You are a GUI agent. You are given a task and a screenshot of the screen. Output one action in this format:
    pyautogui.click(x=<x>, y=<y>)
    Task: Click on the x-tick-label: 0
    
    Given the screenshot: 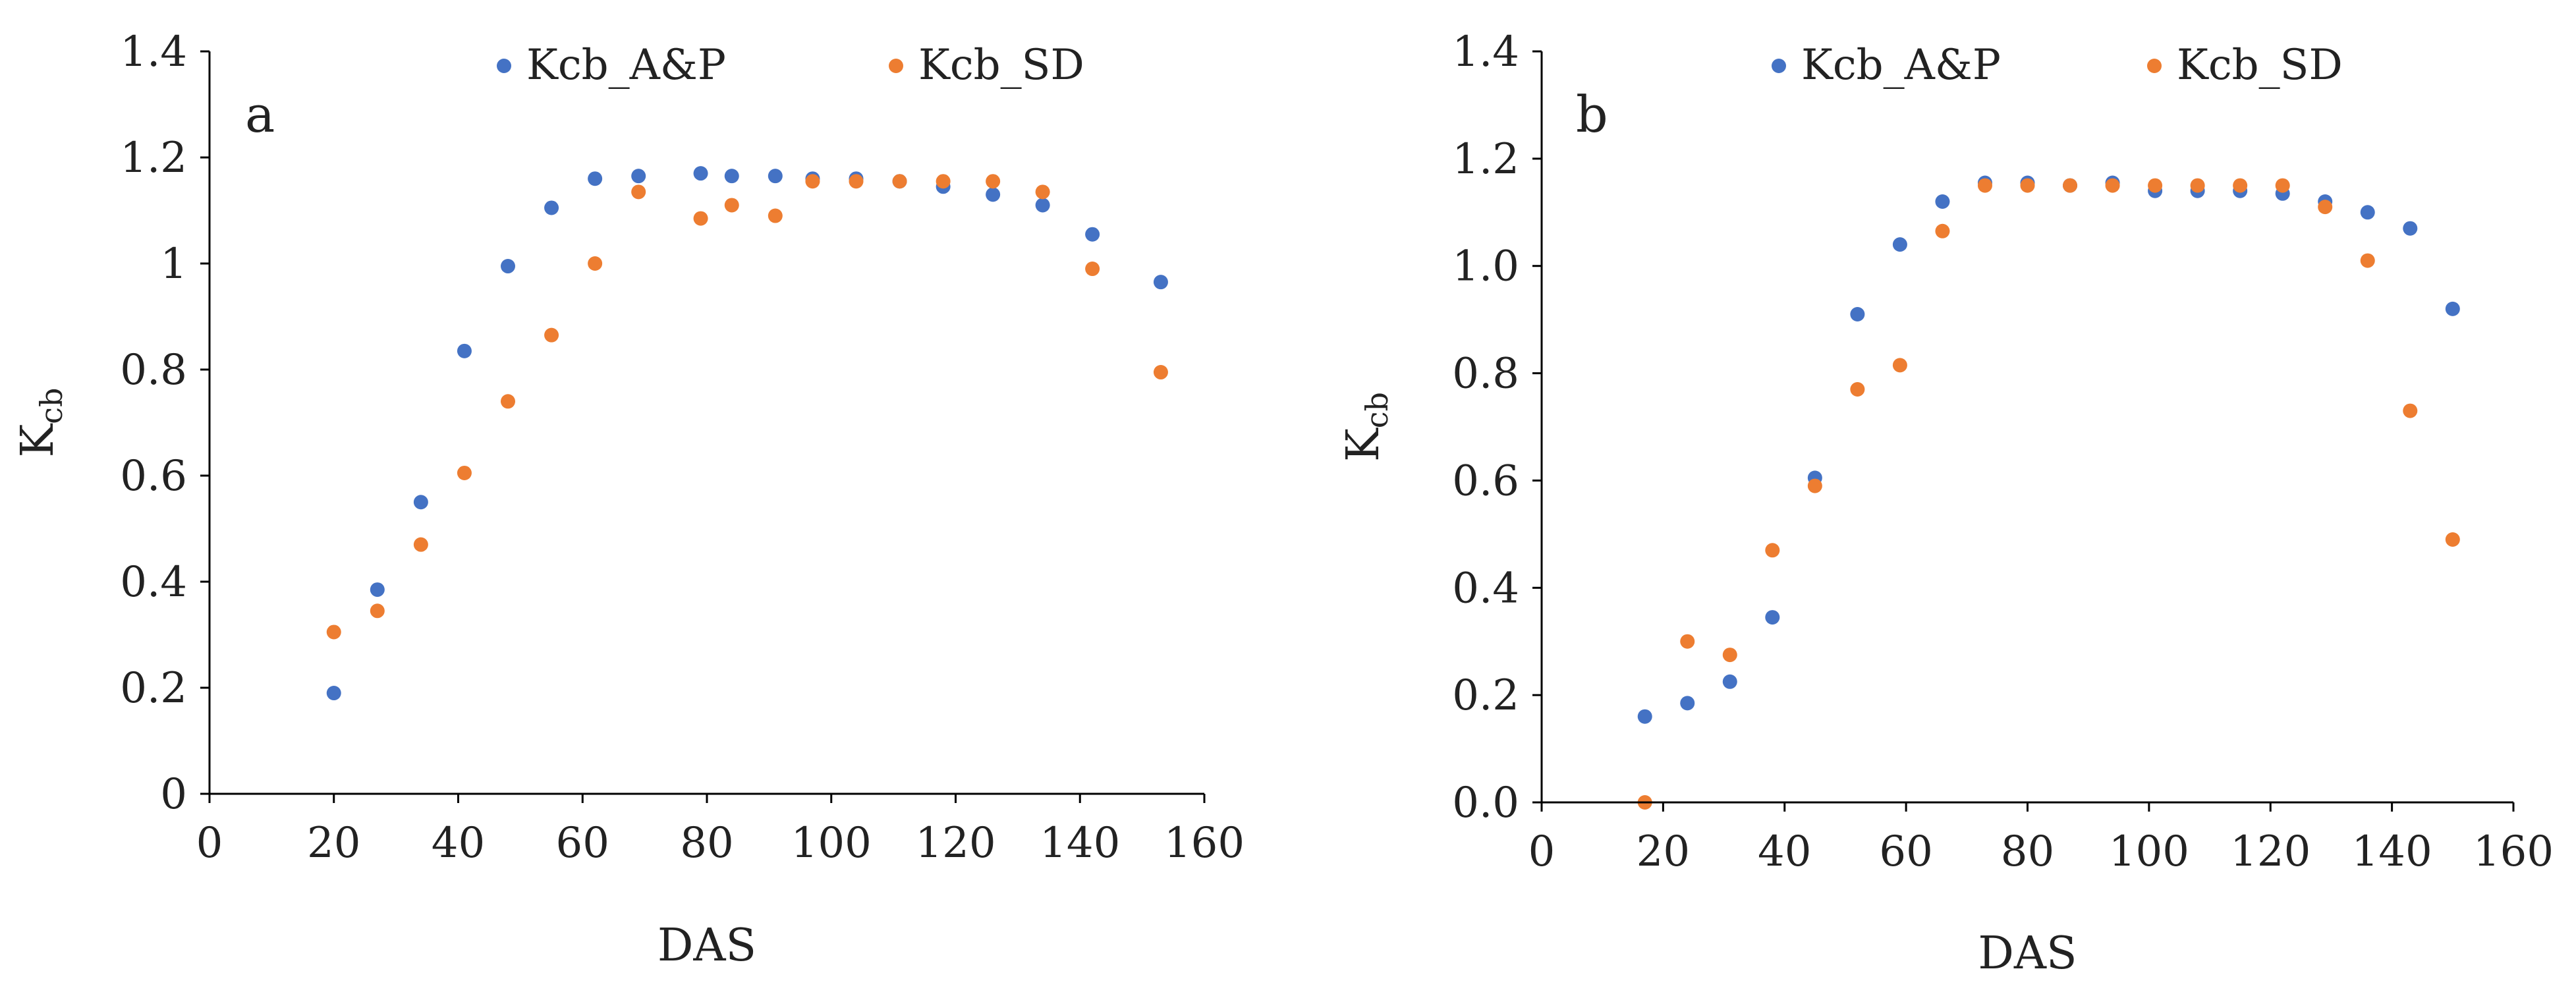 What is the action you would take?
    pyautogui.click(x=1541, y=851)
    